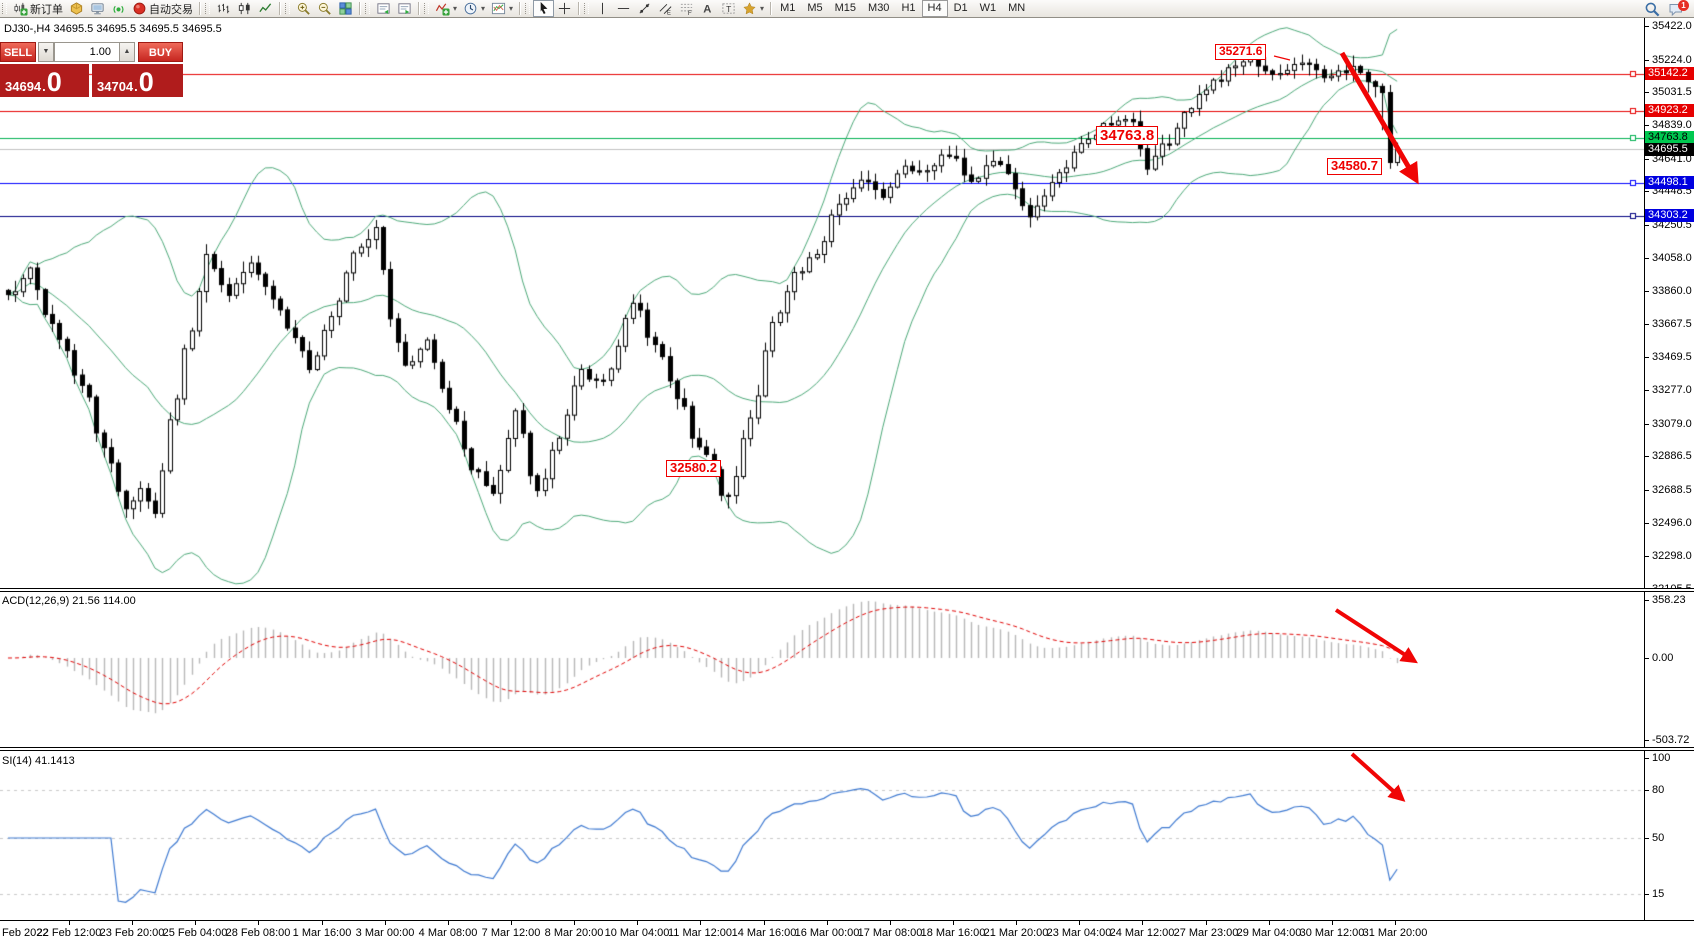 This screenshot has height=943, width=1694. Describe the element at coordinates (118, 8) in the screenshot. I see `signal-button` at that location.